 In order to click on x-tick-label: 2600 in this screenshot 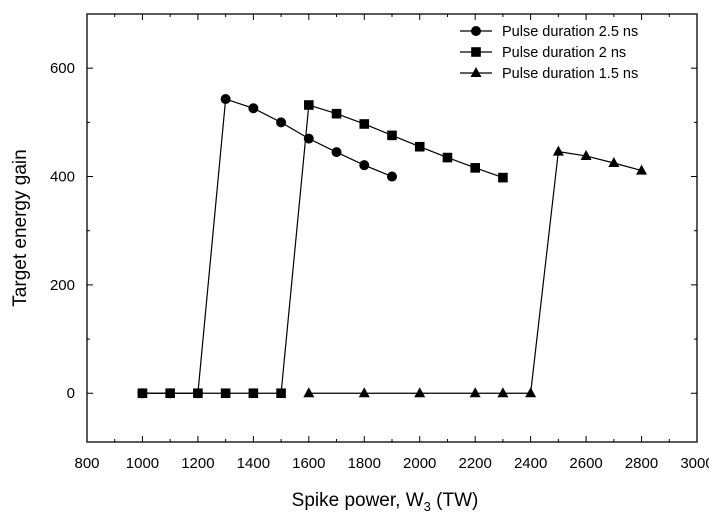, I will do `click(585, 463)`.